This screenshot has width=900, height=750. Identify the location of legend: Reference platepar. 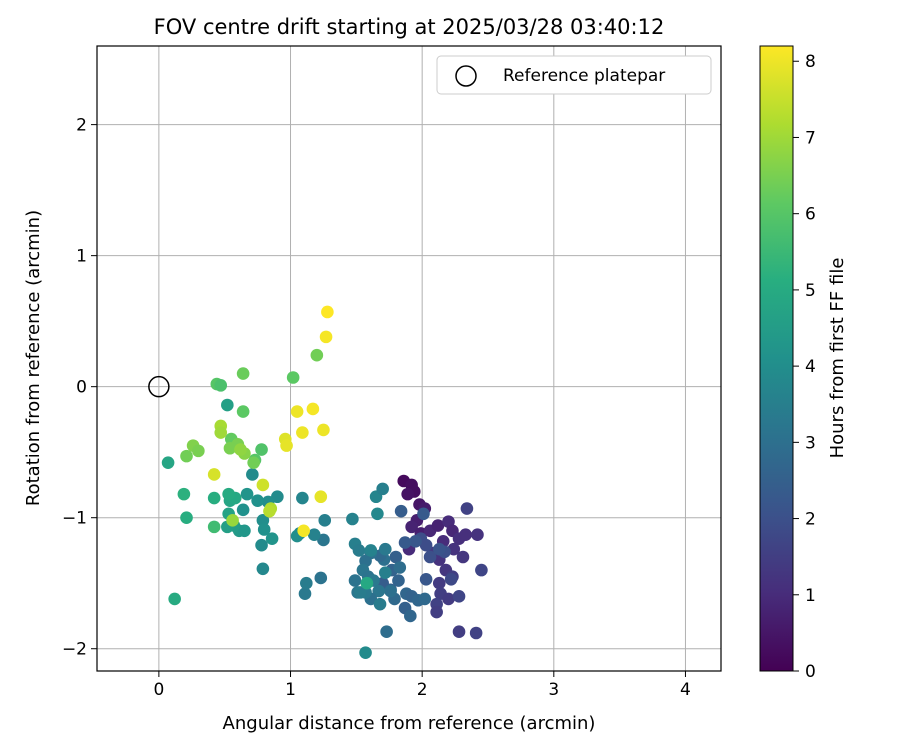
(574, 75).